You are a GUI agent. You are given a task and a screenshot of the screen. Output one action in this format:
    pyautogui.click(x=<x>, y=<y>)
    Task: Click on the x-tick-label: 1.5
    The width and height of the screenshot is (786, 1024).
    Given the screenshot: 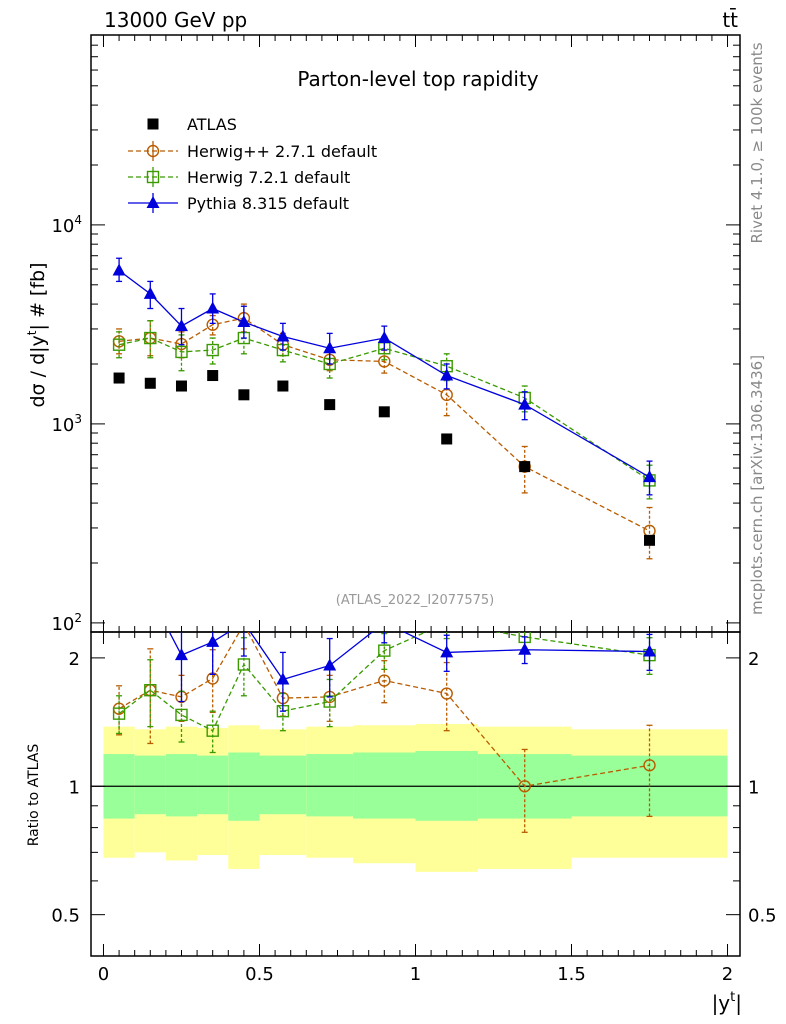 What is the action you would take?
    pyautogui.click(x=571, y=974)
    